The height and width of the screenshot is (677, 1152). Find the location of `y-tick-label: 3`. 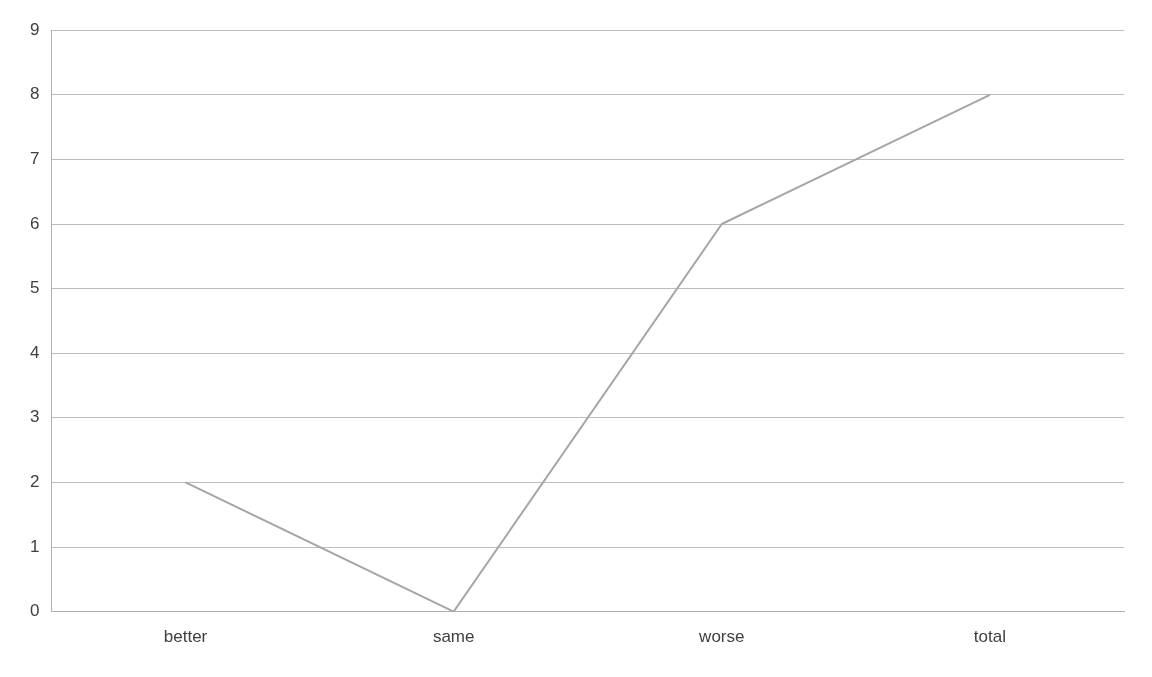

y-tick-label: 3 is located at coordinates (34, 417).